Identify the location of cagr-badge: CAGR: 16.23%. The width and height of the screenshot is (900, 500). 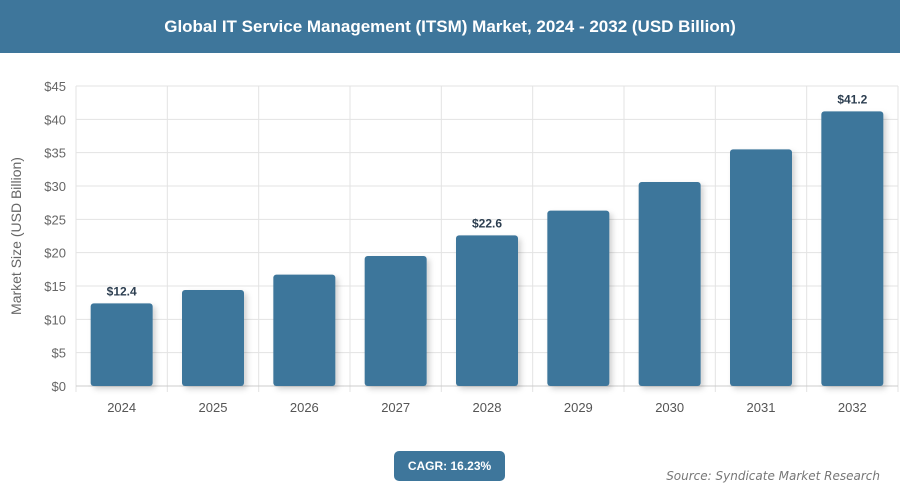
(449, 466).